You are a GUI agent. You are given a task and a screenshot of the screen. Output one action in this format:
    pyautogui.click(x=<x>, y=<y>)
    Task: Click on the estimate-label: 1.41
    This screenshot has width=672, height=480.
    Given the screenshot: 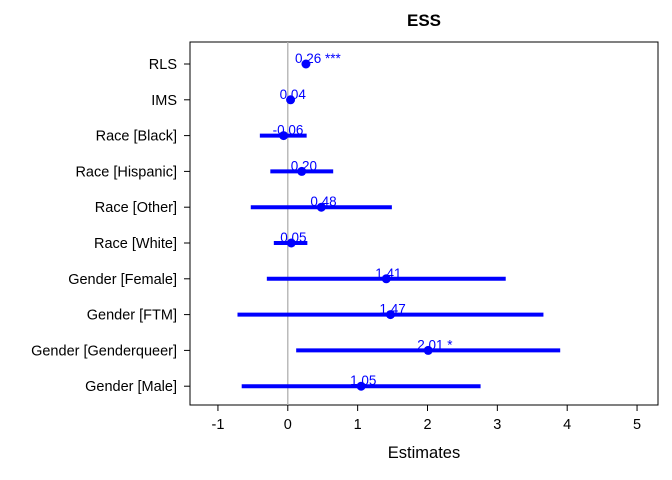 What is the action you would take?
    pyautogui.click(x=388, y=273)
    